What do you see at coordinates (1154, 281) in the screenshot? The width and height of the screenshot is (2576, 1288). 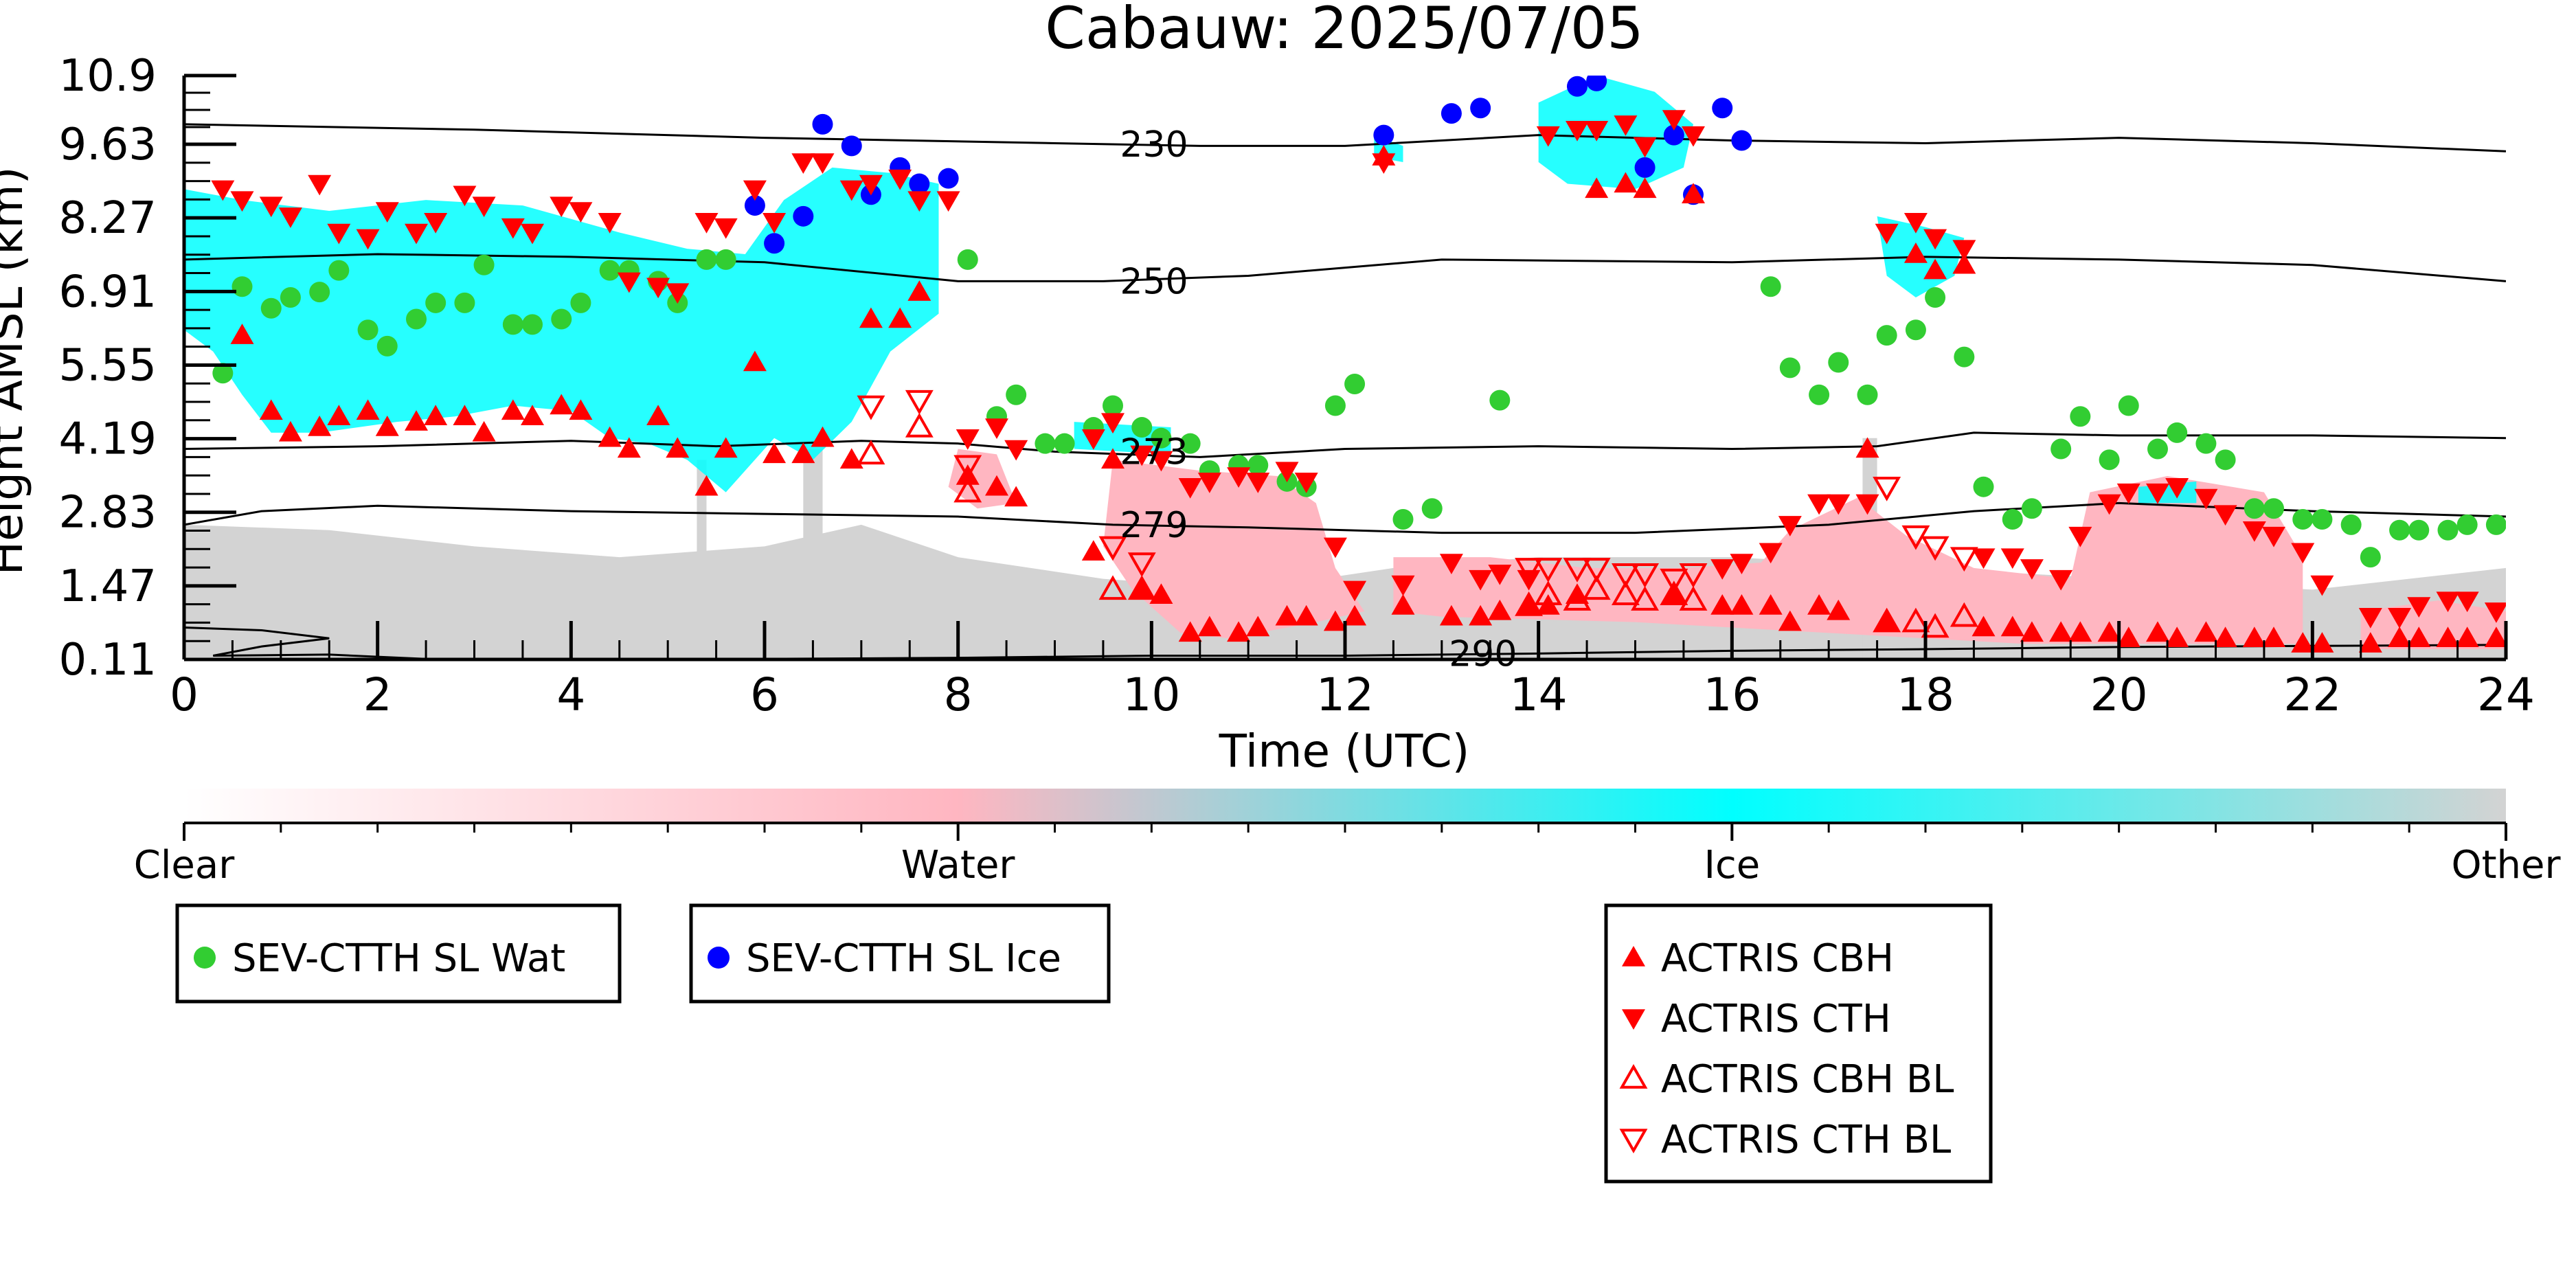 I see `contour-label-250: 250` at bounding box center [1154, 281].